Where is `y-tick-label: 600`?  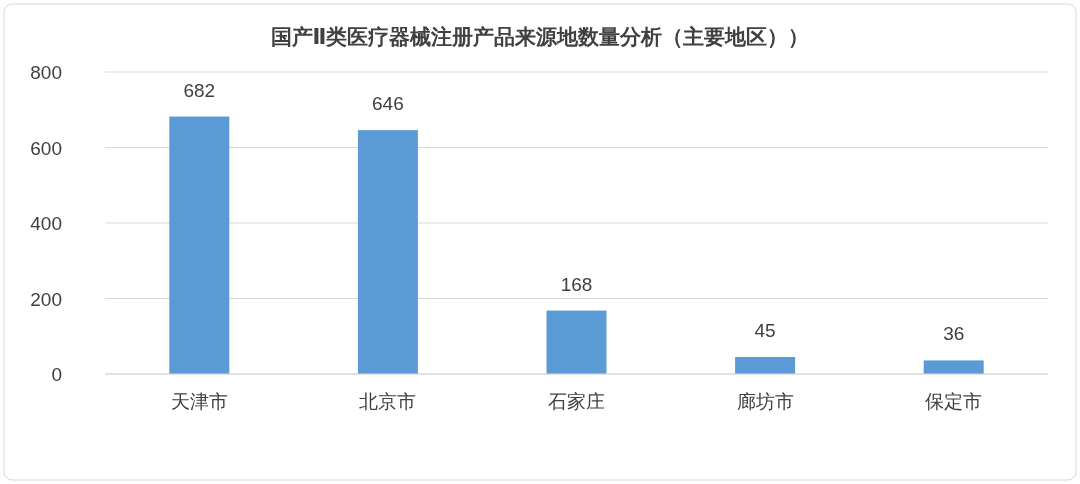
y-tick-label: 600 is located at coordinates (46, 148).